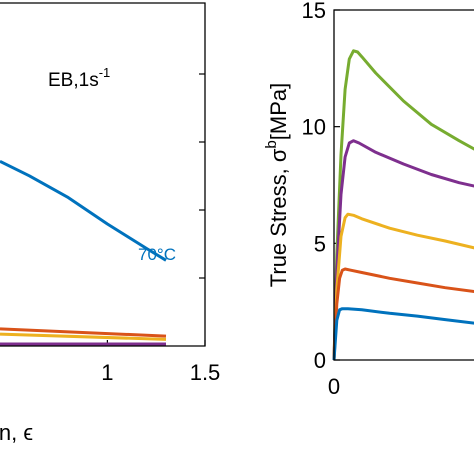  Describe the element at coordinates (320, 243) in the screenshot. I see `y-tick-label: 5` at that location.